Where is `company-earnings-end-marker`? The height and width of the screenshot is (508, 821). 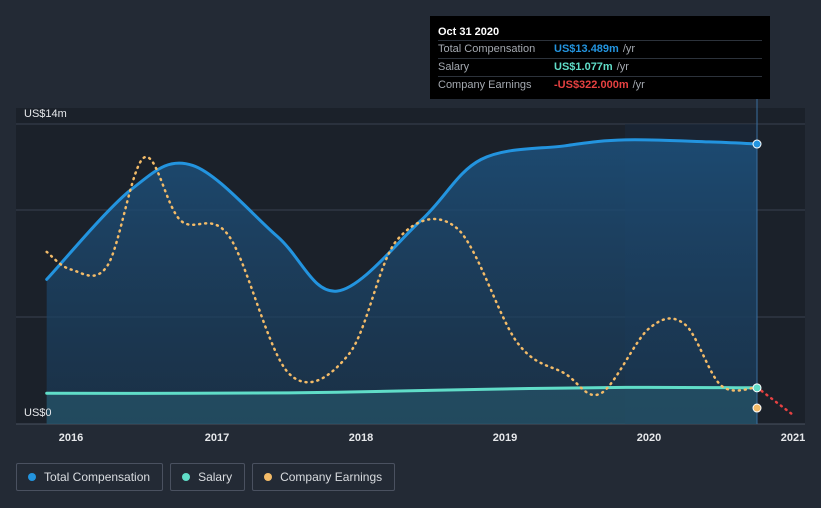 company-earnings-end-marker is located at coordinates (757, 408).